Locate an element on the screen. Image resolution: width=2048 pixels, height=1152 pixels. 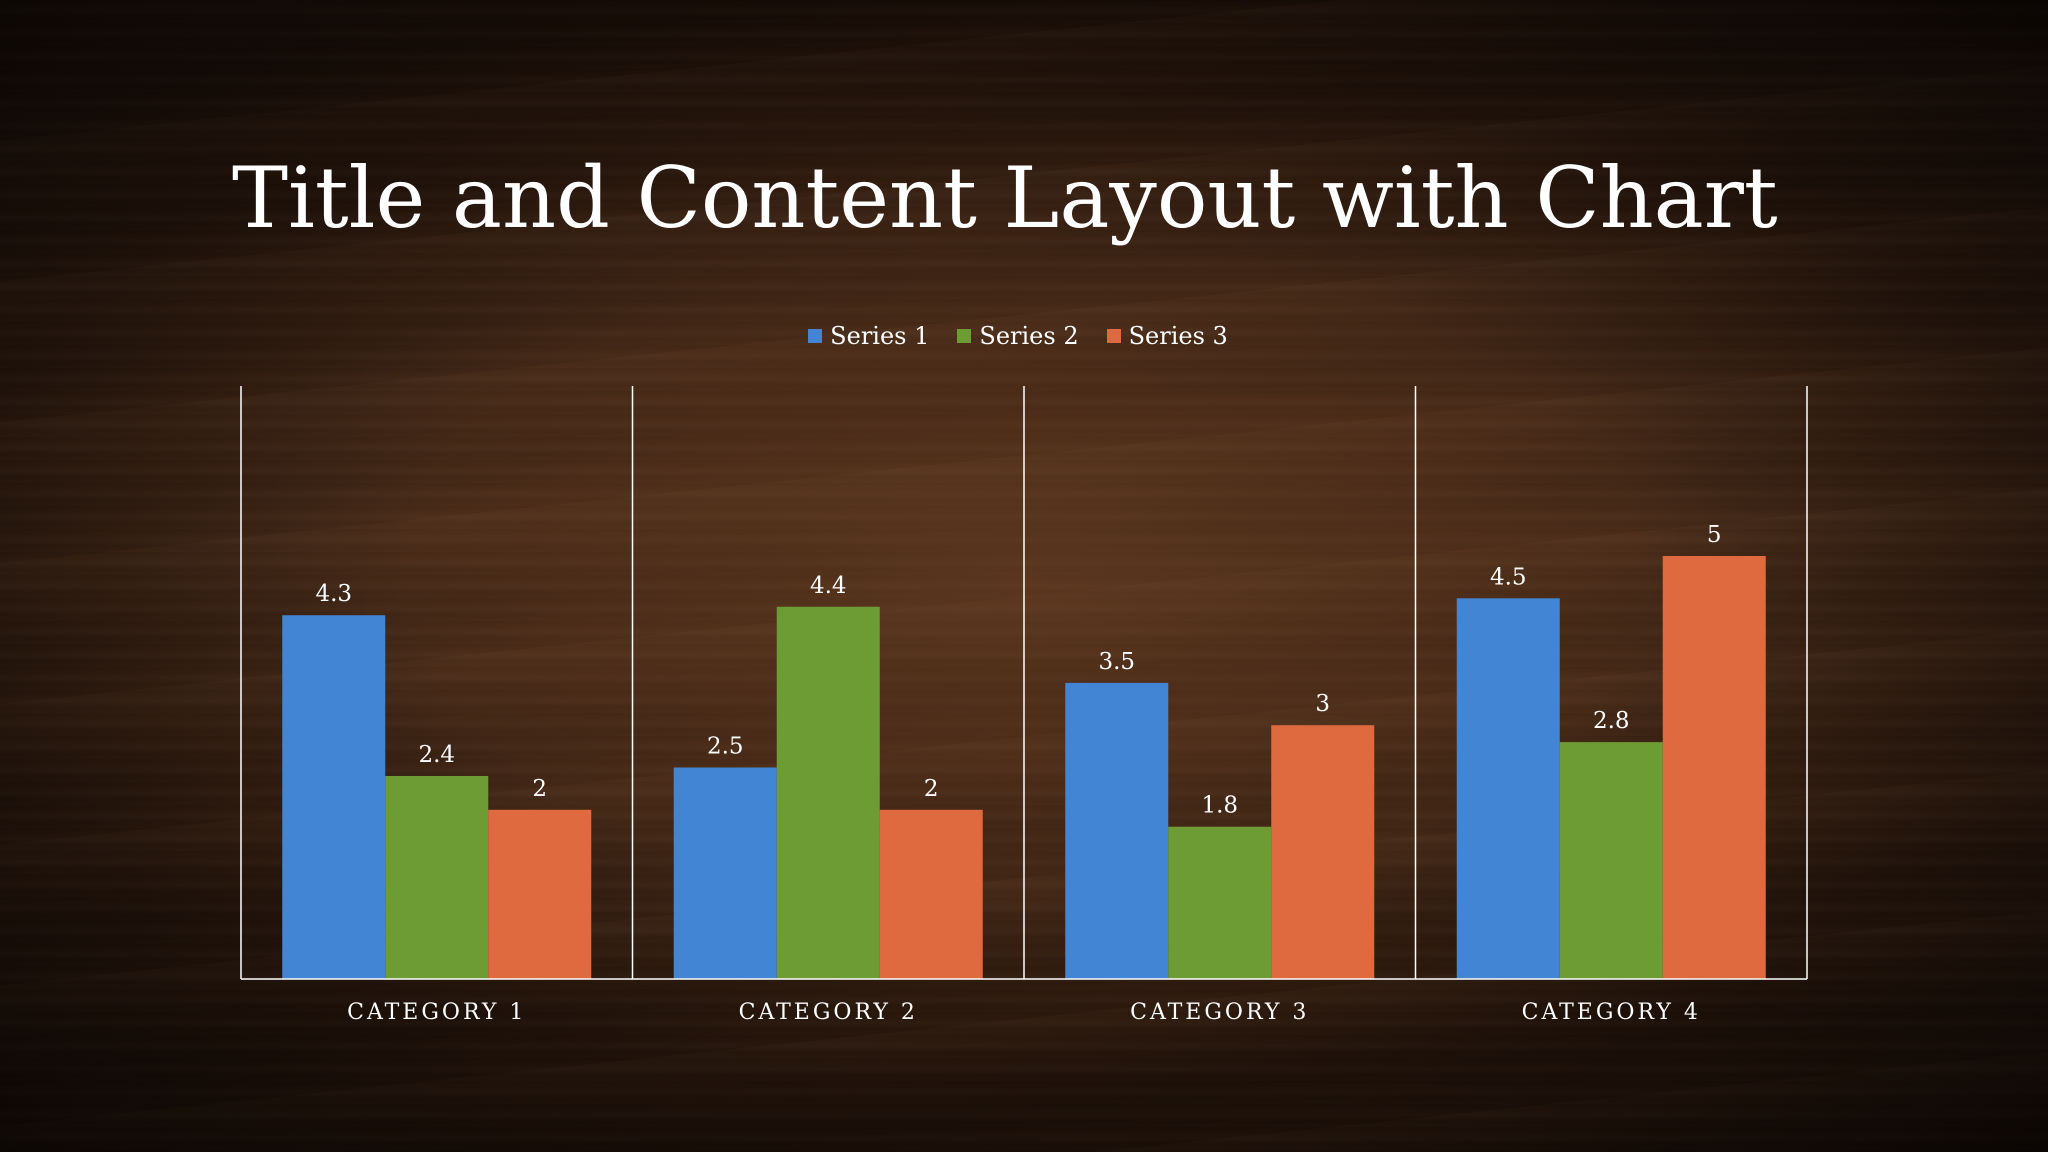
legend-item-series-3: Series 3 is located at coordinates (1167, 336).